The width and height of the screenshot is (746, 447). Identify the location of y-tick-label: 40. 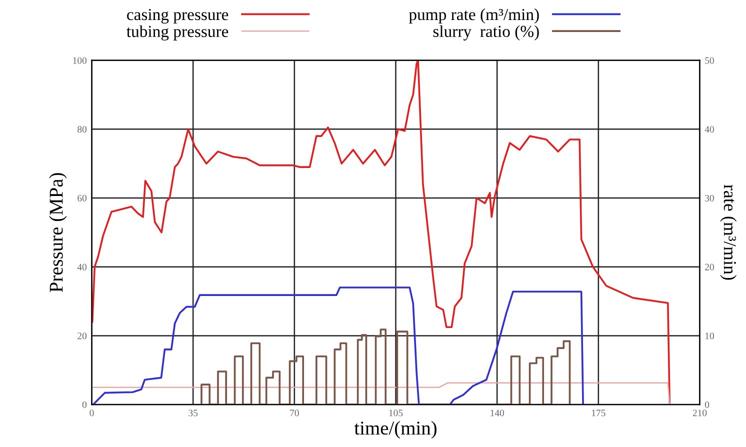
(82, 267).